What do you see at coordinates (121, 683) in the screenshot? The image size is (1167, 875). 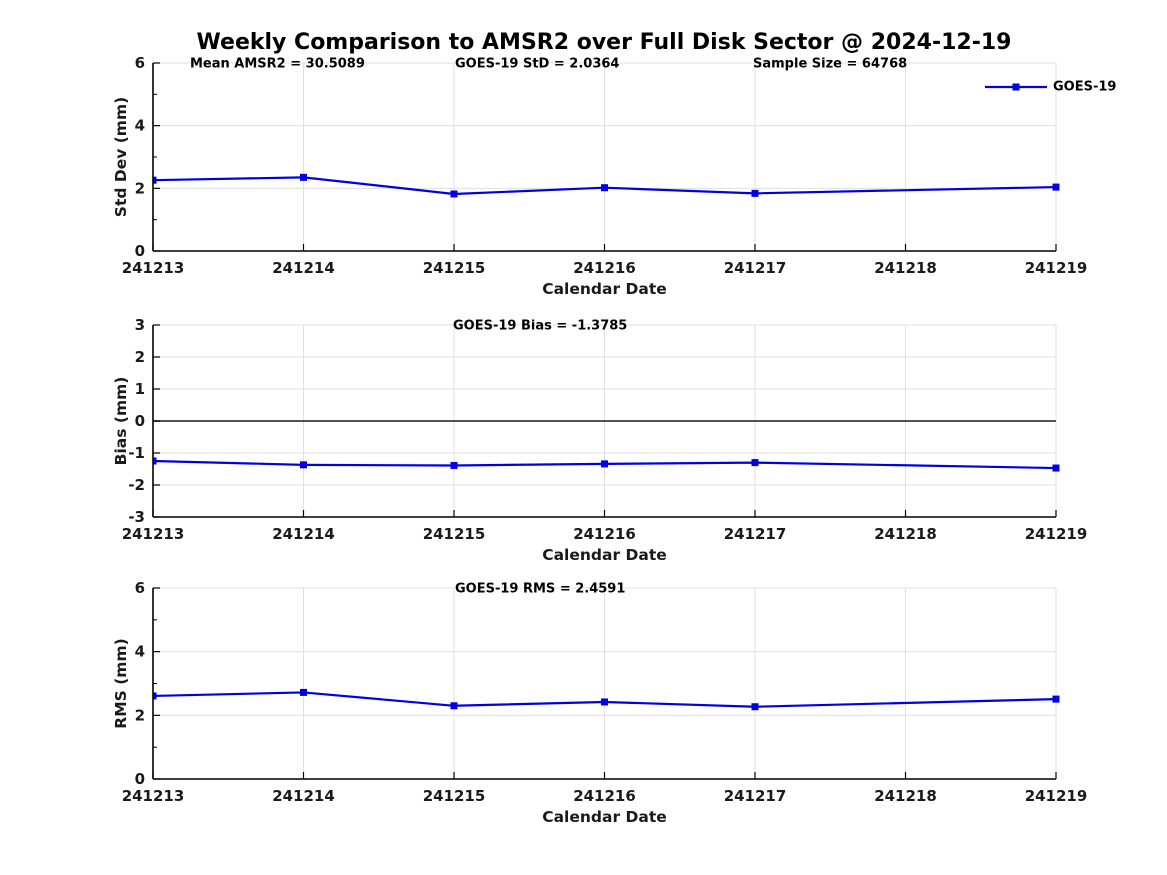 I see `y-axis-label: RMS (mm)` at bounding box center [121, 683].